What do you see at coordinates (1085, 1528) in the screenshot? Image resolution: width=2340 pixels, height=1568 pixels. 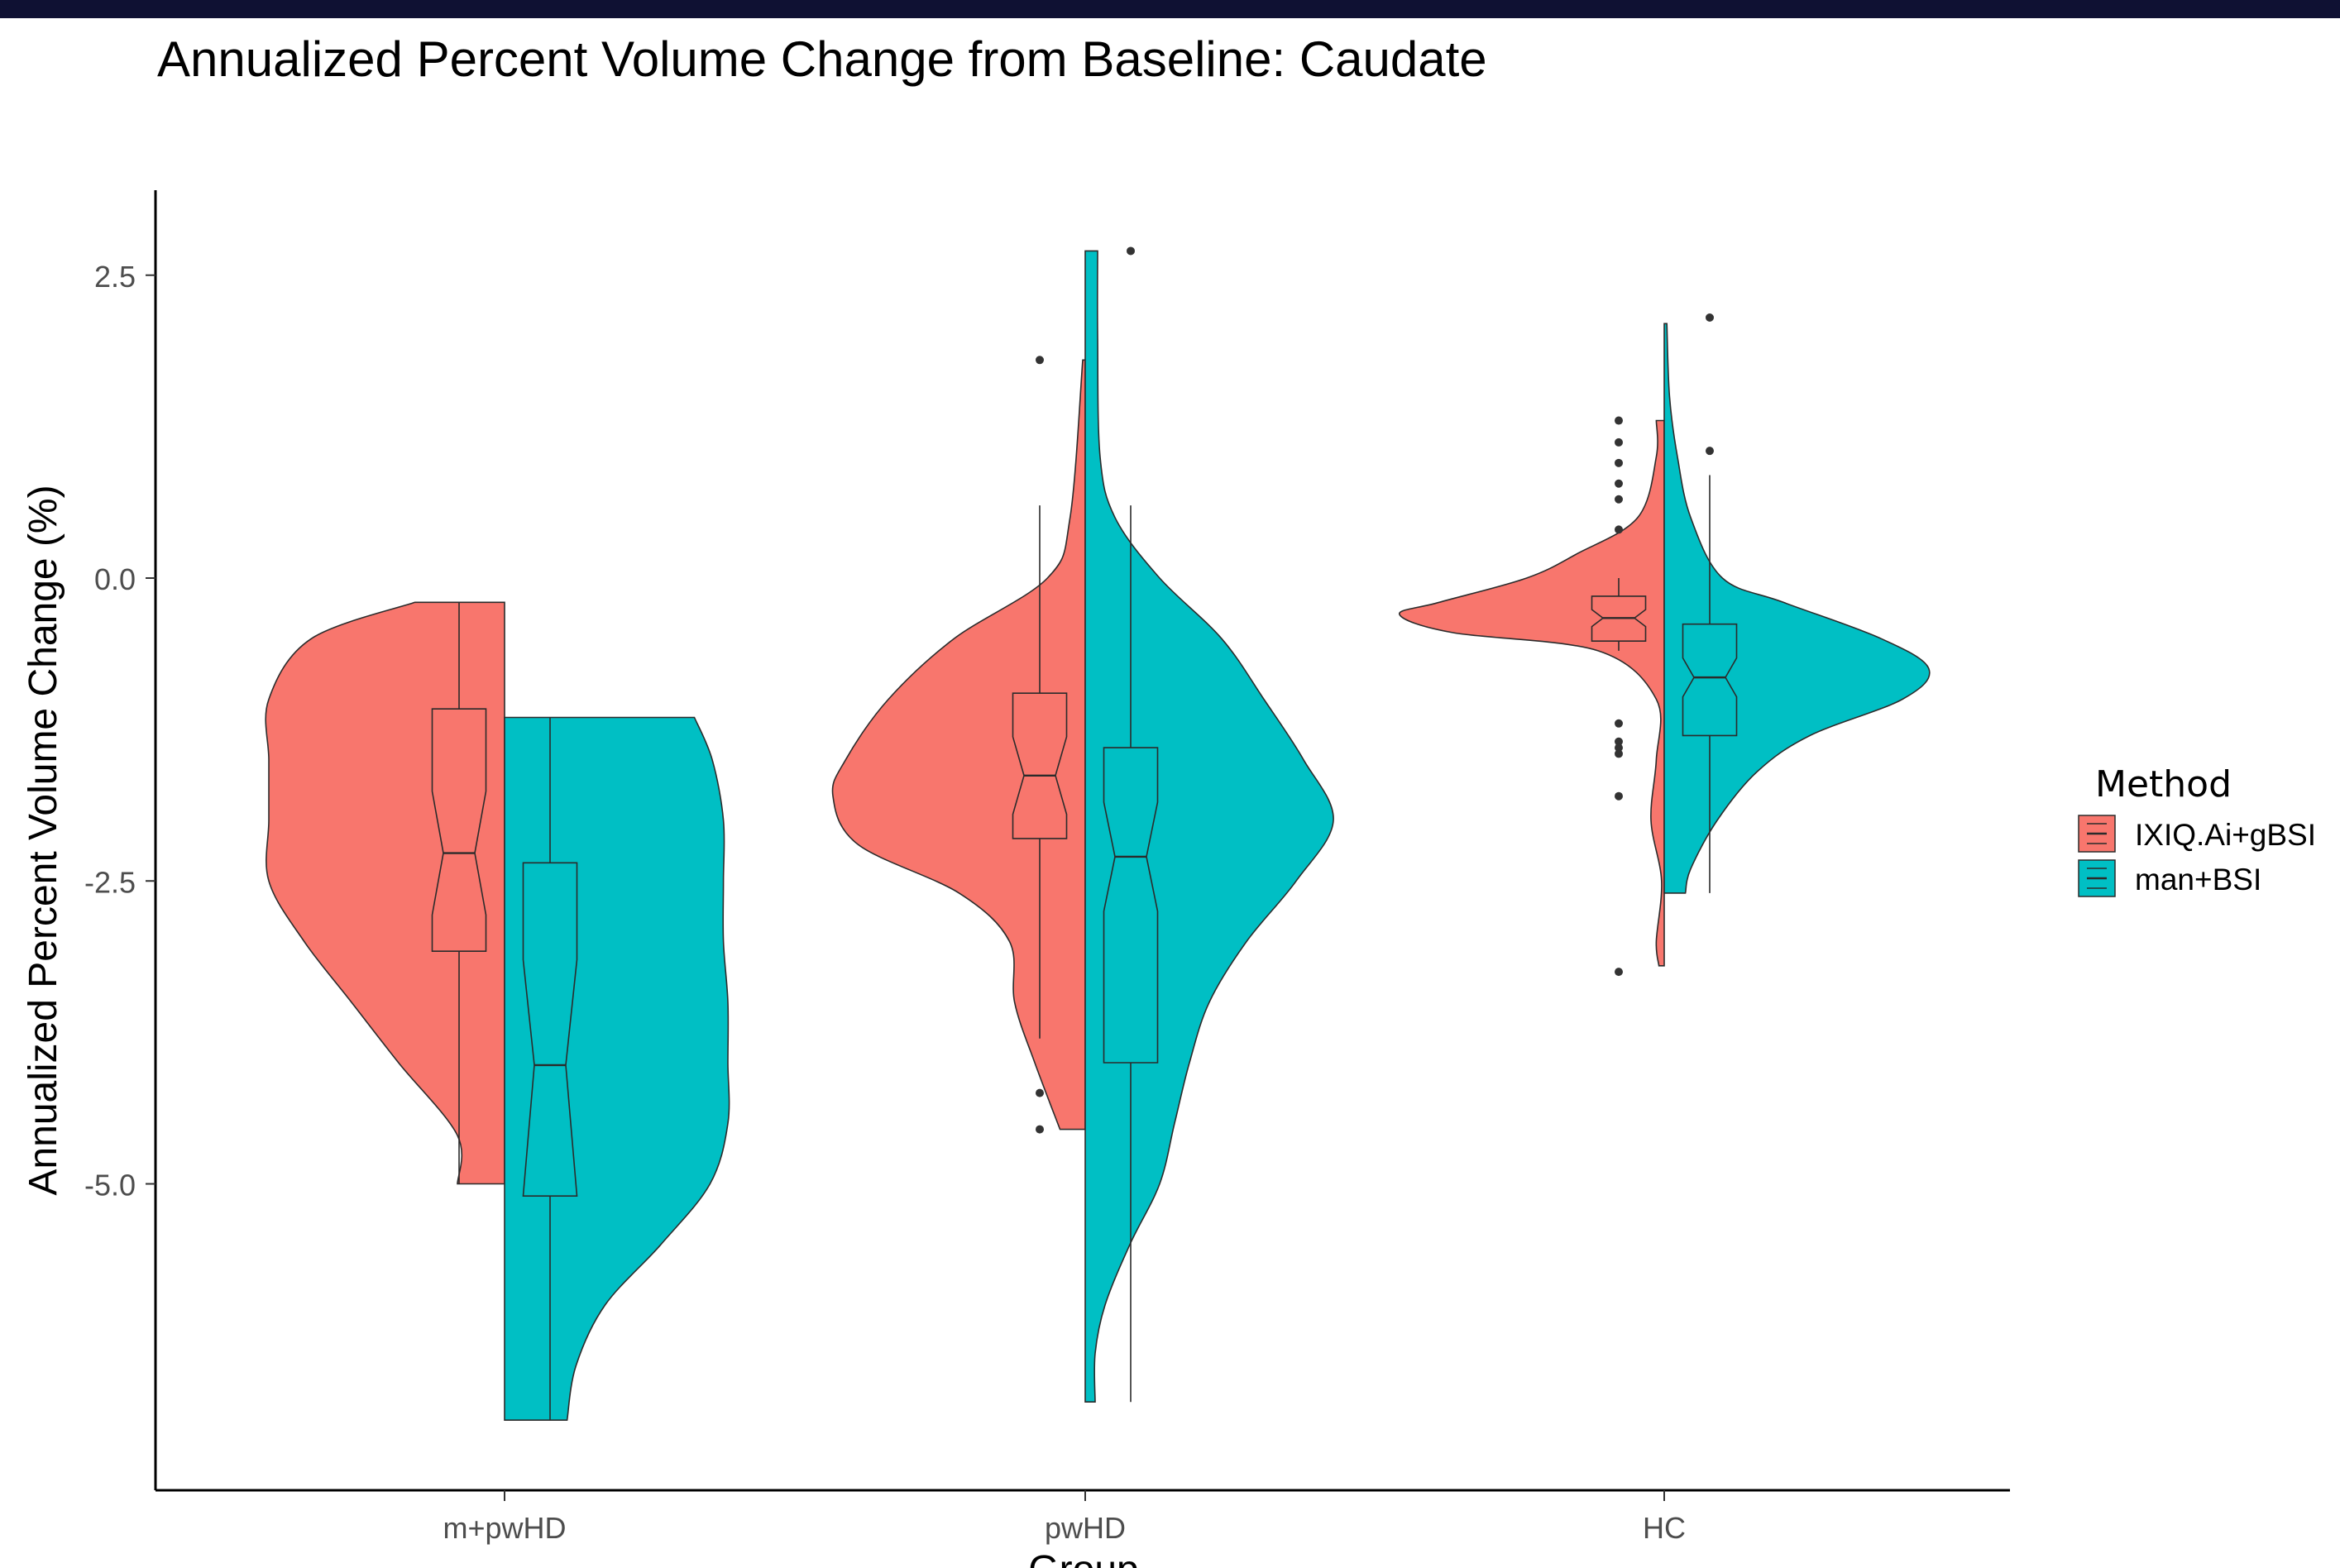 I see `x-tick-label: pwHD` at bounding box center [1085, 1528].